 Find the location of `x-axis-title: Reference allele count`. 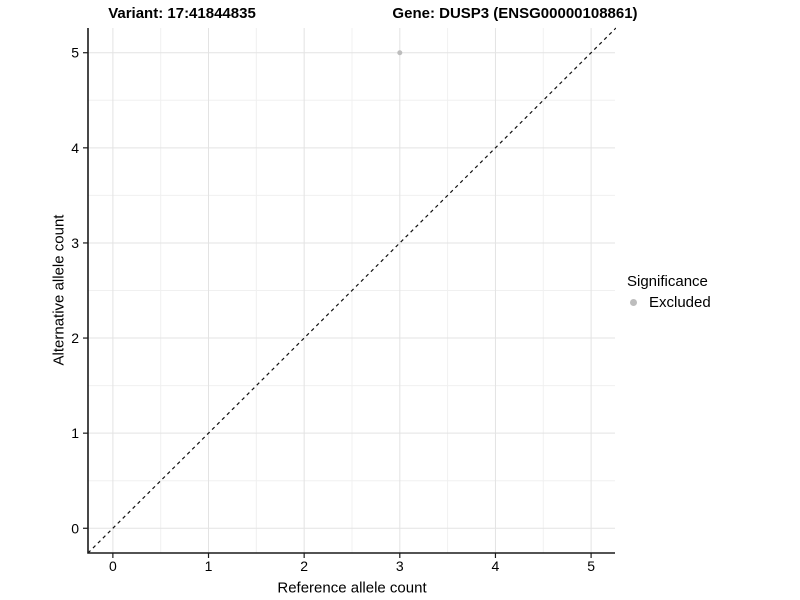

x-axis-title: Reference allele count is located at coordinates (352, 588).